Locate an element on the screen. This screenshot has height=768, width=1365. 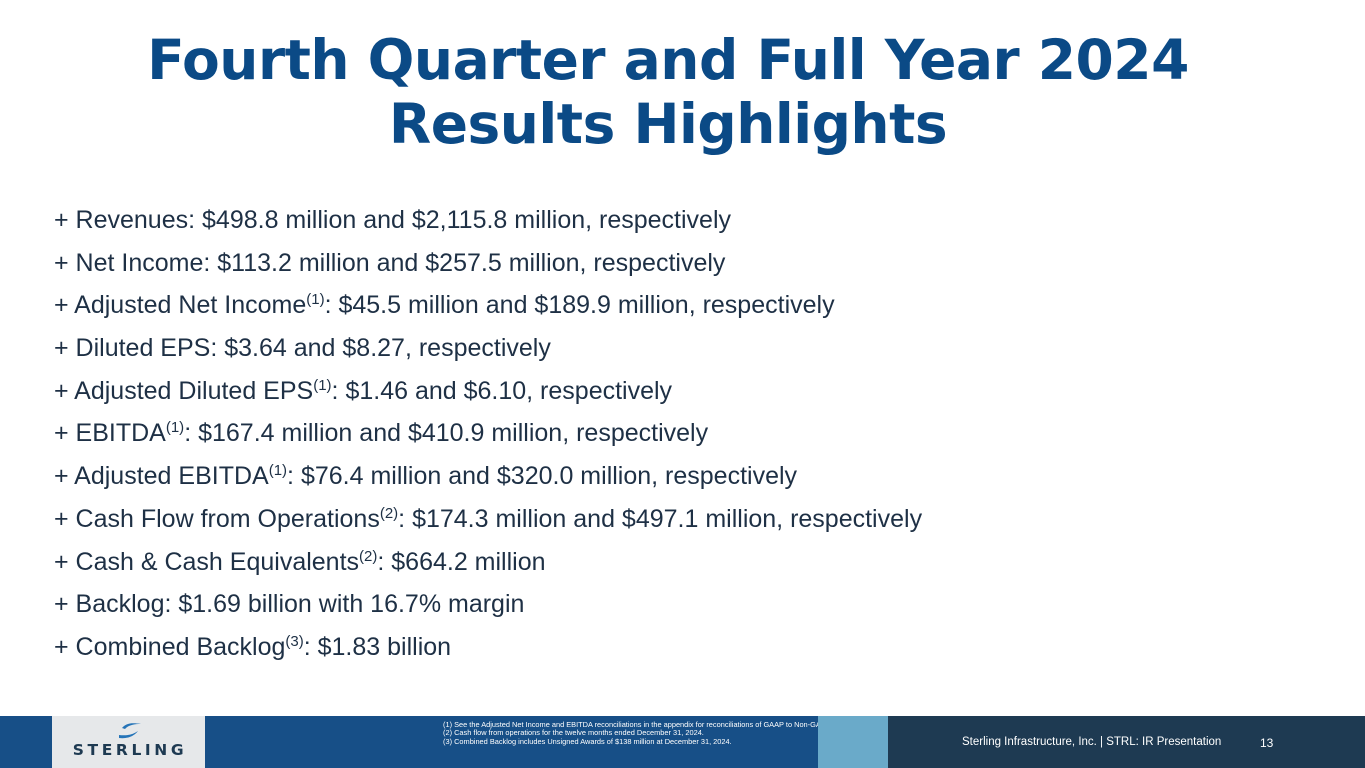
title-line-2: Results Highlights is located at coordinates (668, 124).